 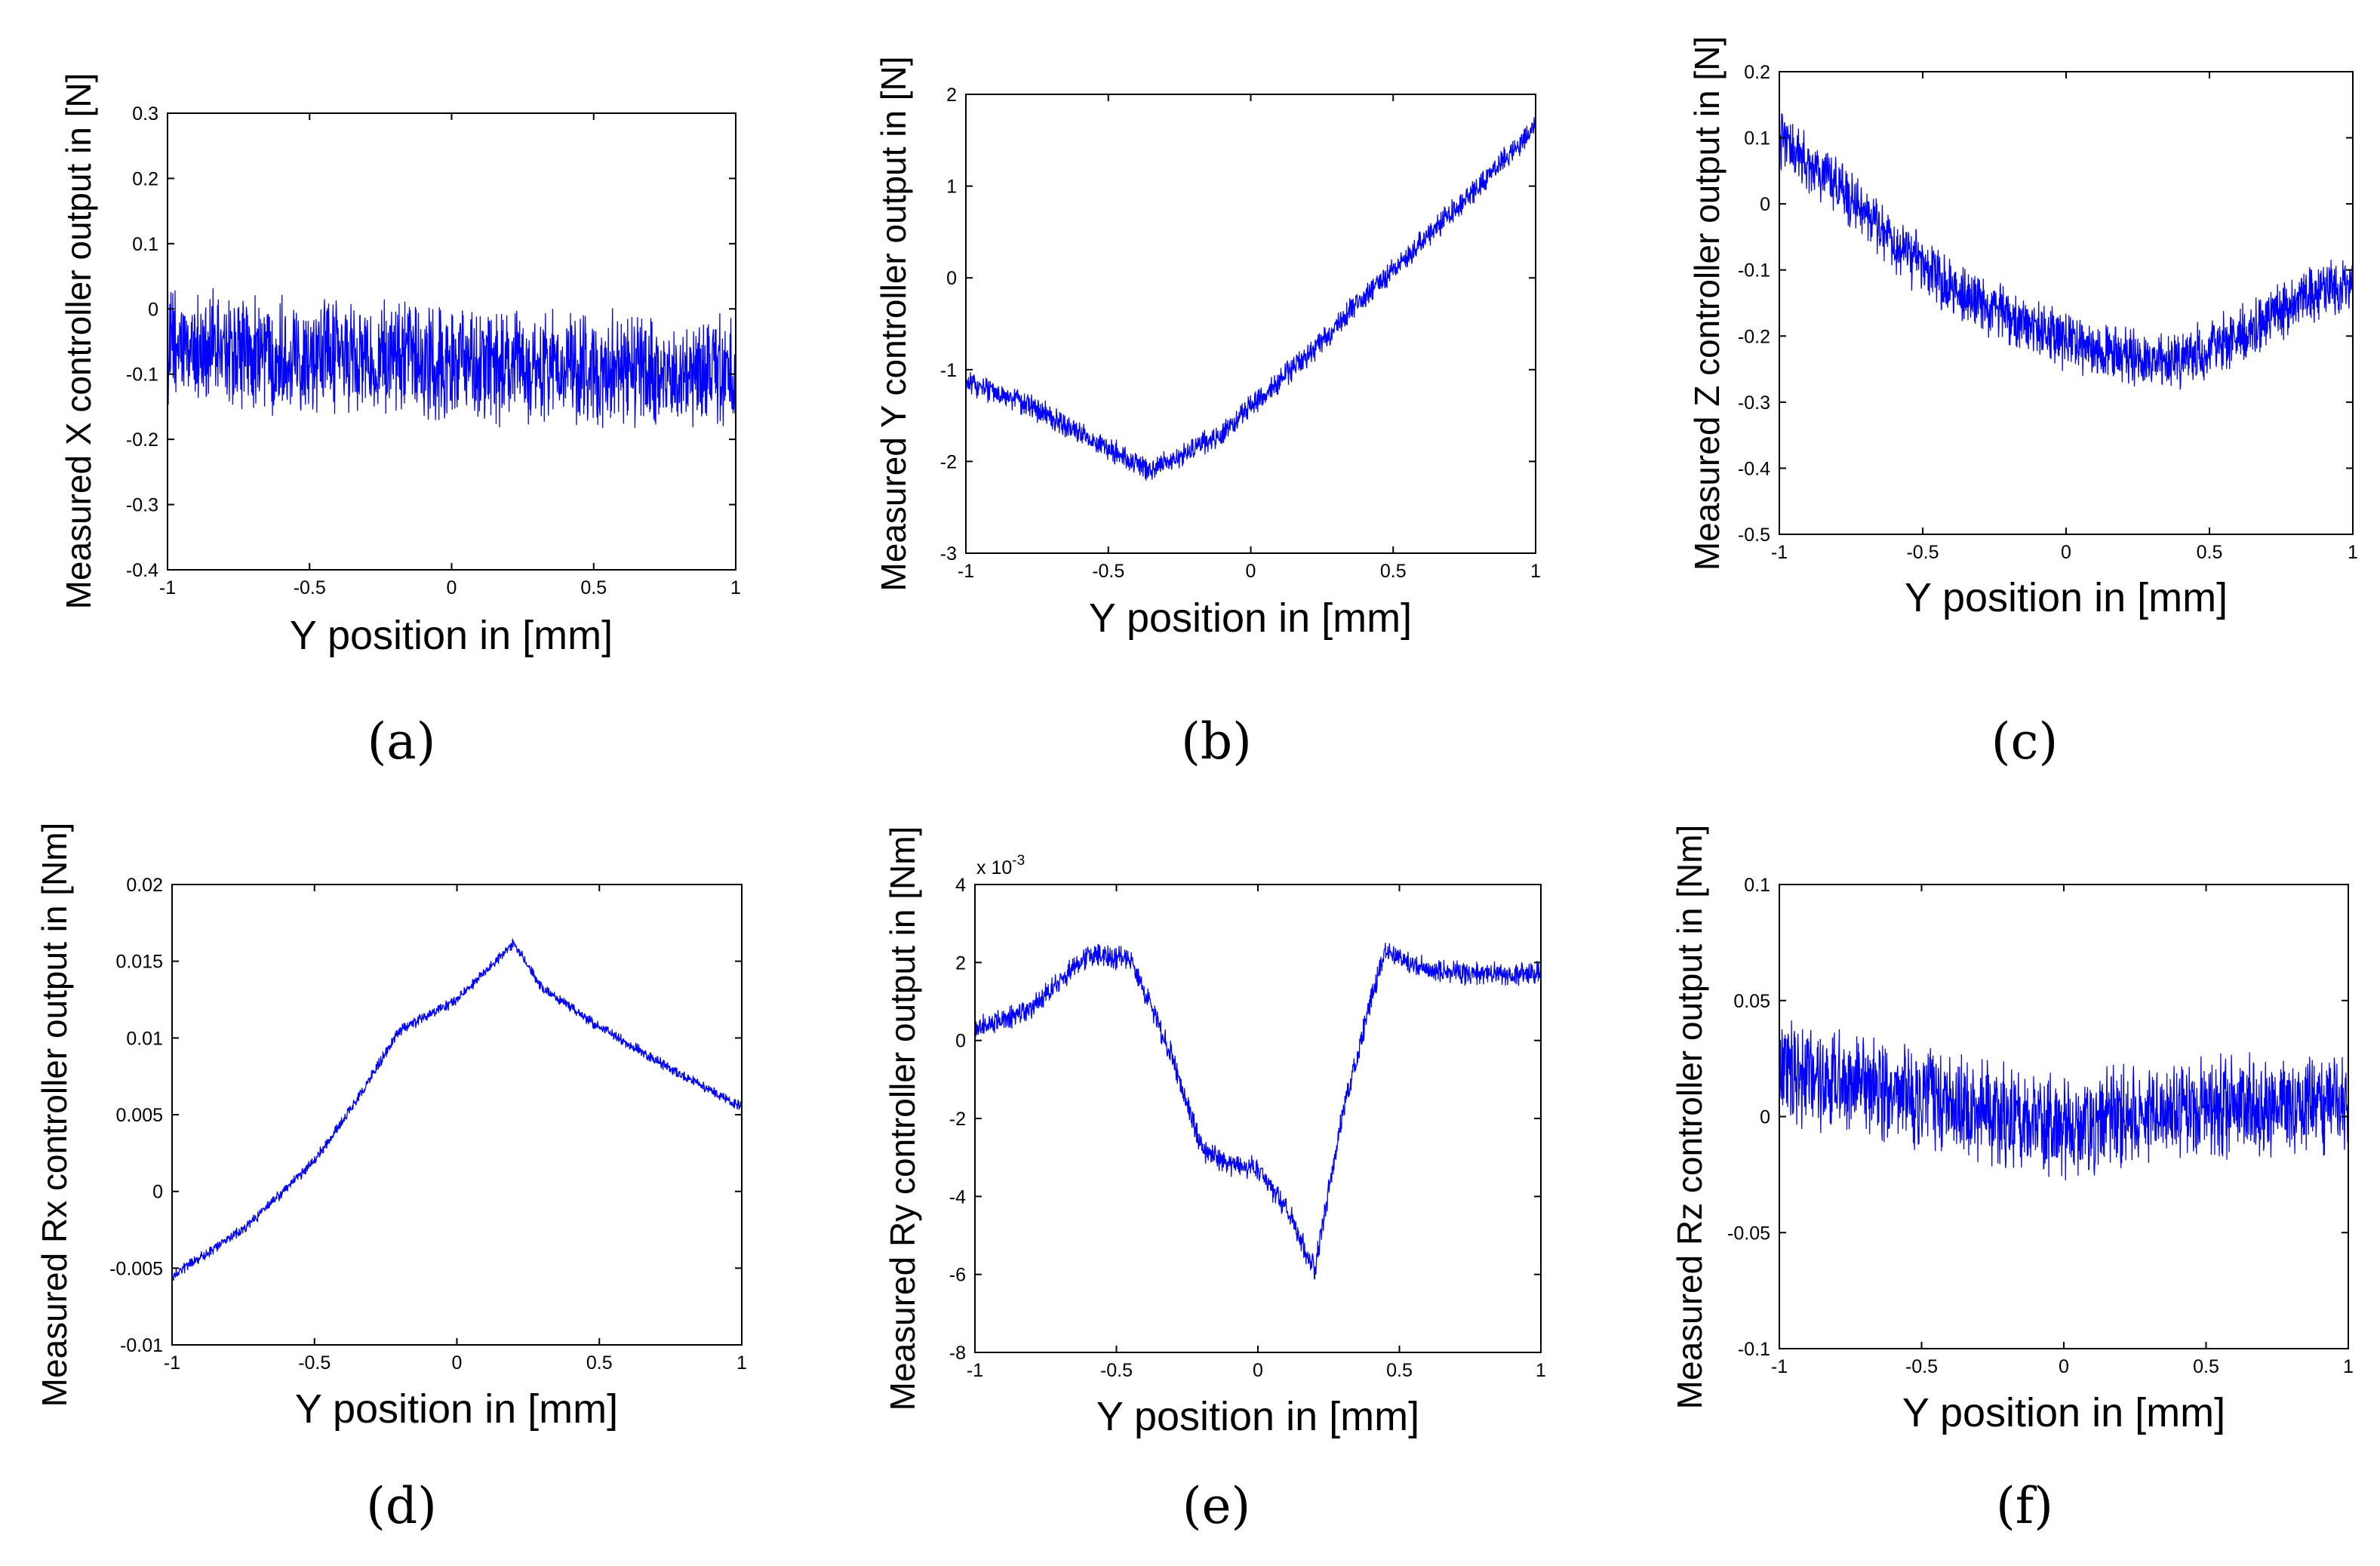 I want to click on y-tick-label: -0.005, so click(x=136, y=1268).